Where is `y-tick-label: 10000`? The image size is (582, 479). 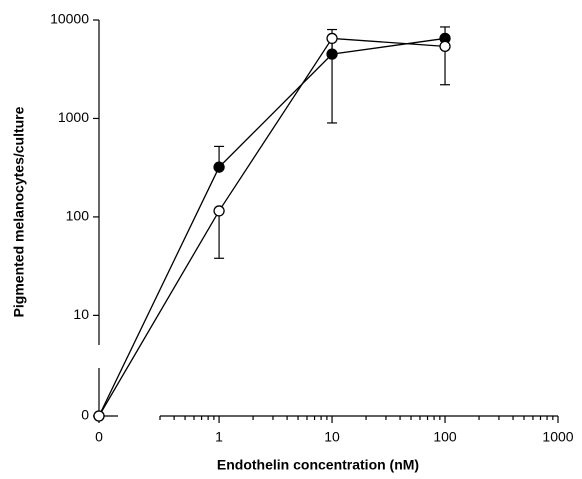
y-tick-label: 10000 is located at coordinates (69, 19).